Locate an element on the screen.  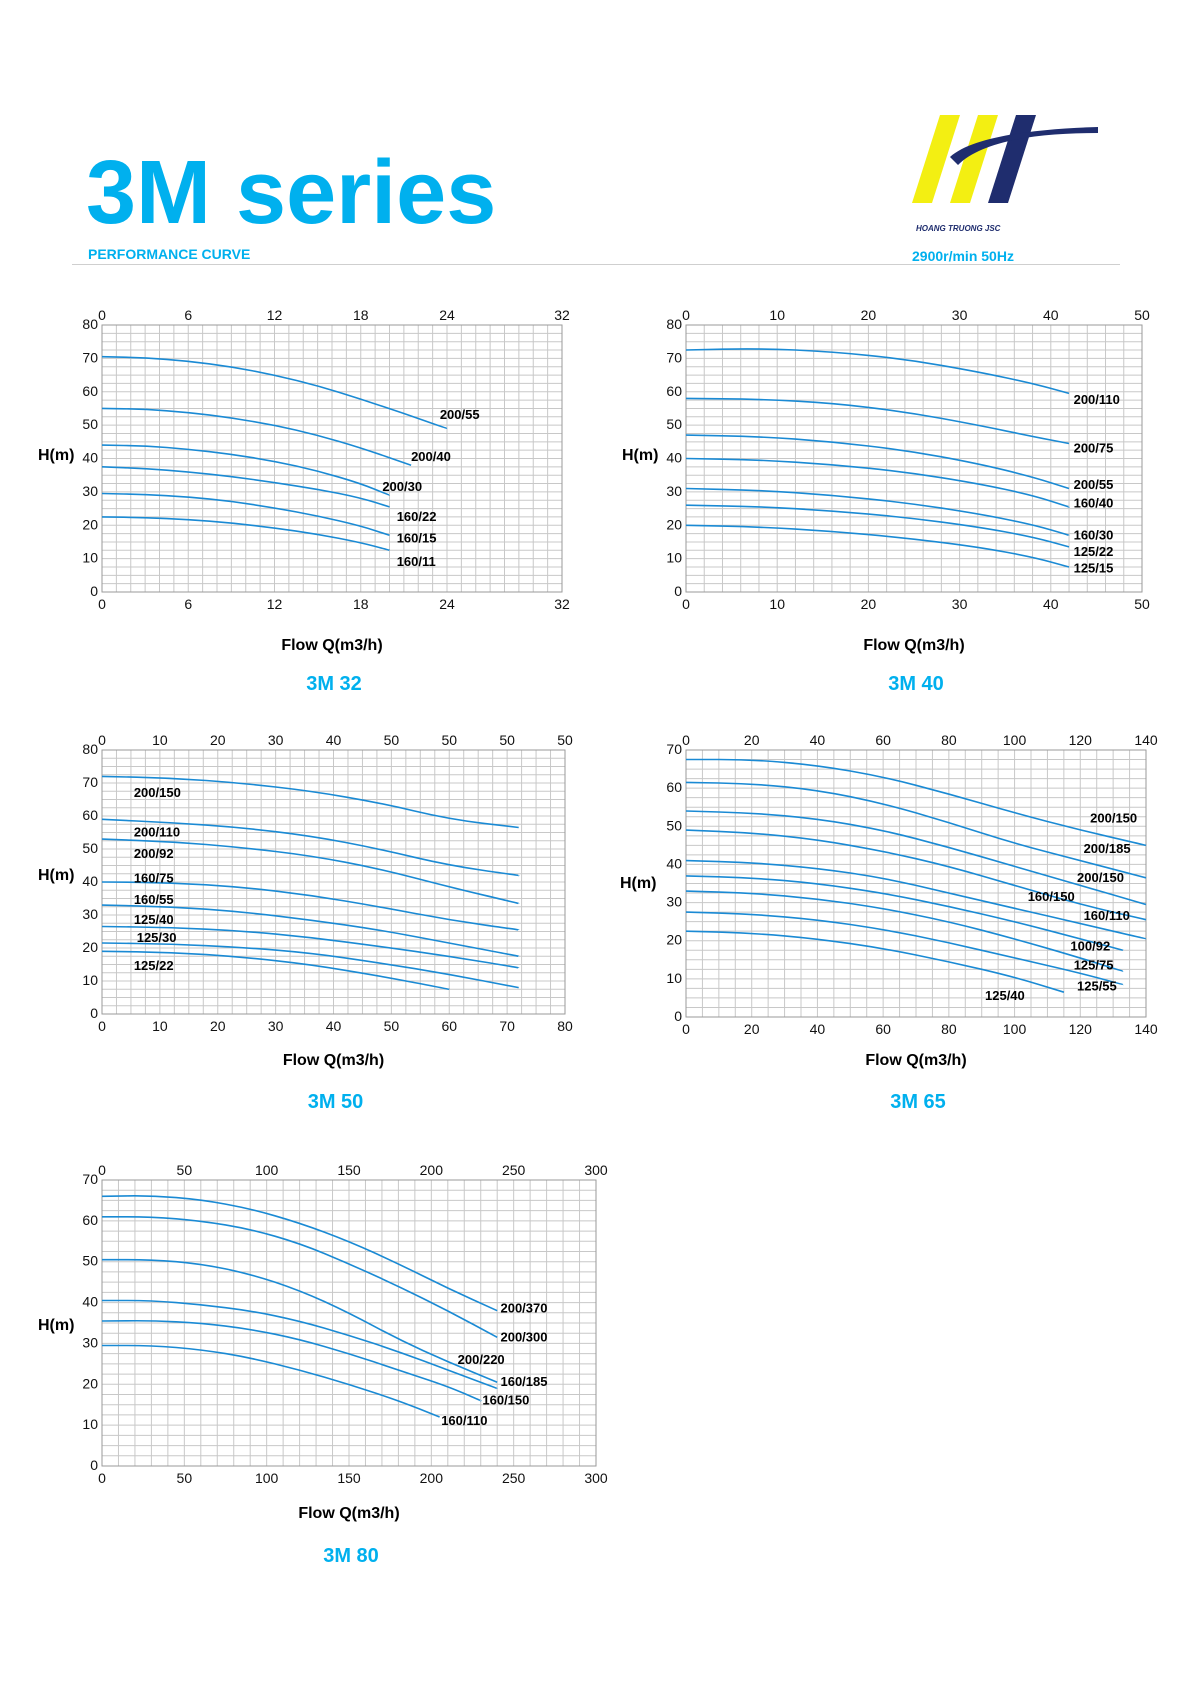
x-top-tick-label: 32 is located at coordinates (562, 315).